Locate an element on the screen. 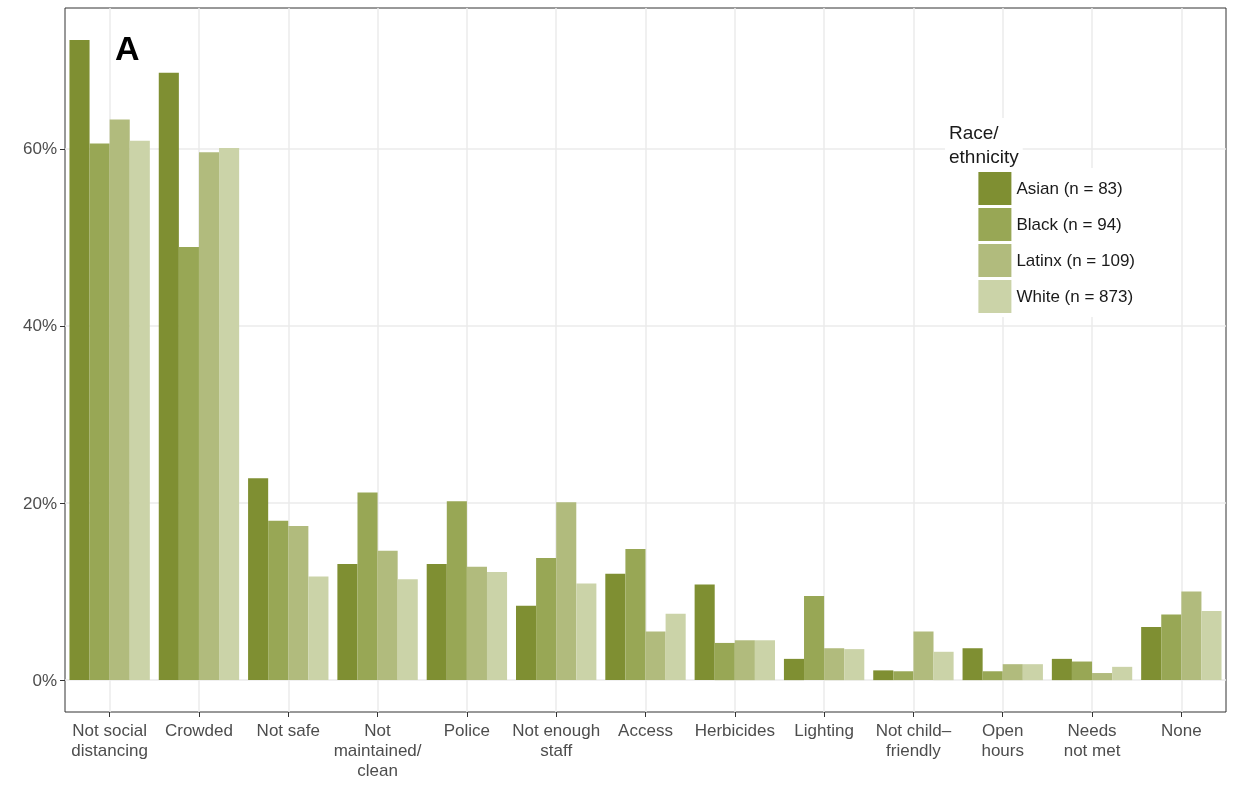  legend-label: White (n = 873) is located at coordinates (1075, 296).